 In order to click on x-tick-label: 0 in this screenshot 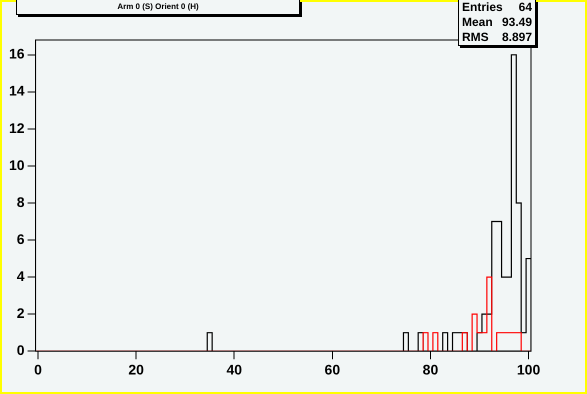, I will do `click(38, 369)`.